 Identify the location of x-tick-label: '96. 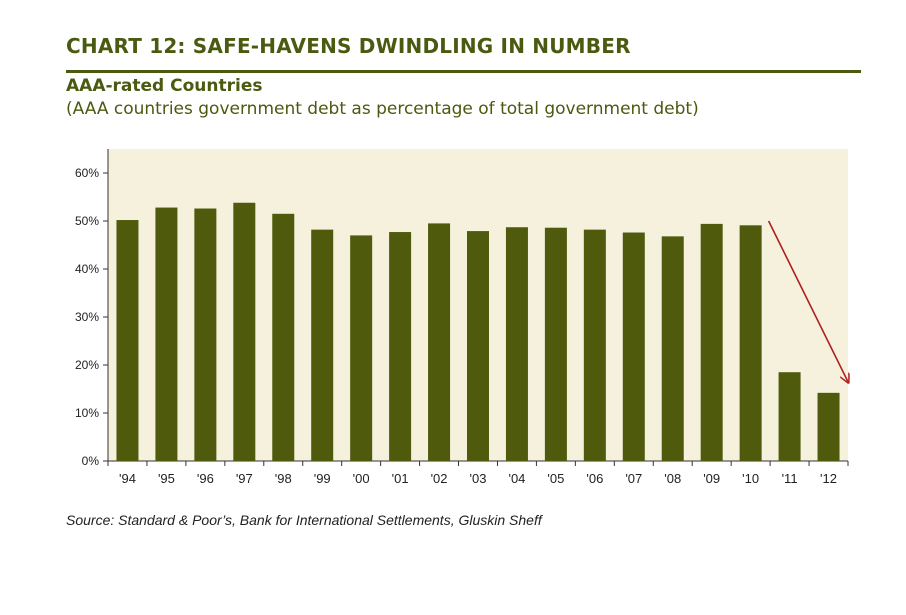
(205, 478).